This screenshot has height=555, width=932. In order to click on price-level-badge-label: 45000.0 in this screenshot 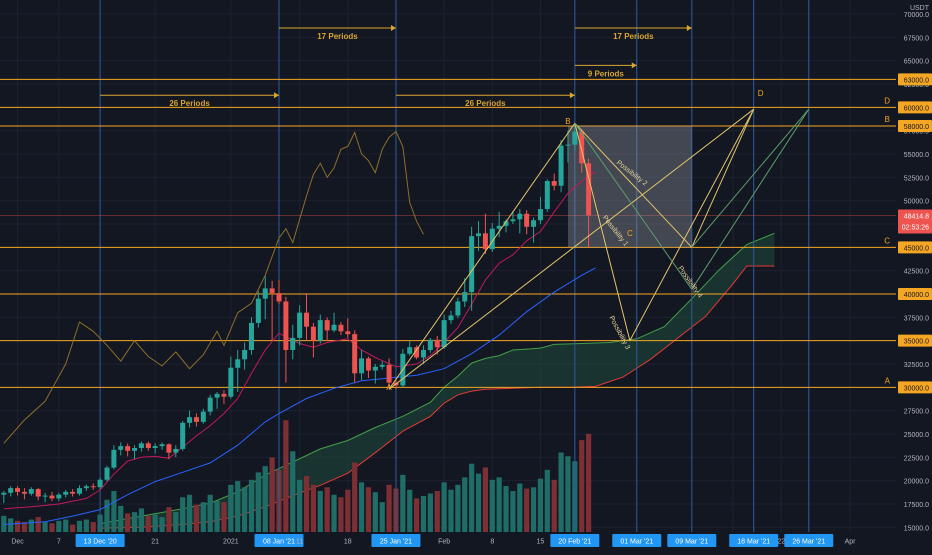, I will do `click(916, 248)`.